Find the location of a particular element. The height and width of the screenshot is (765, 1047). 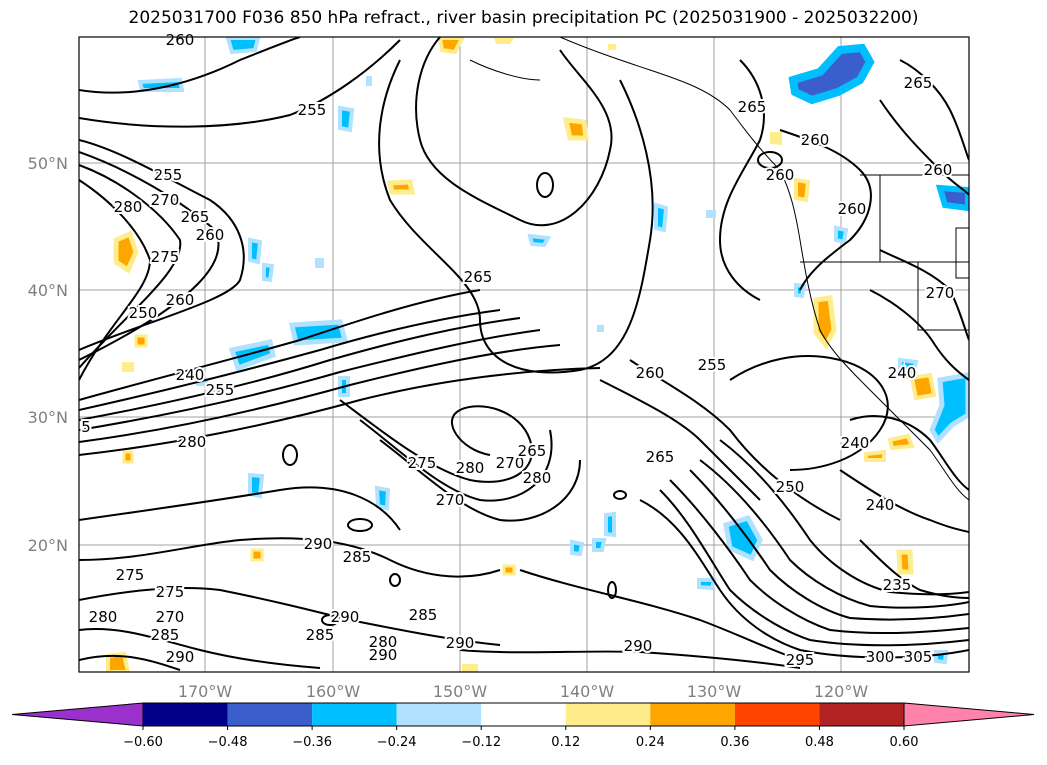

contour-label: 305 is located at coordinates (918, 657).